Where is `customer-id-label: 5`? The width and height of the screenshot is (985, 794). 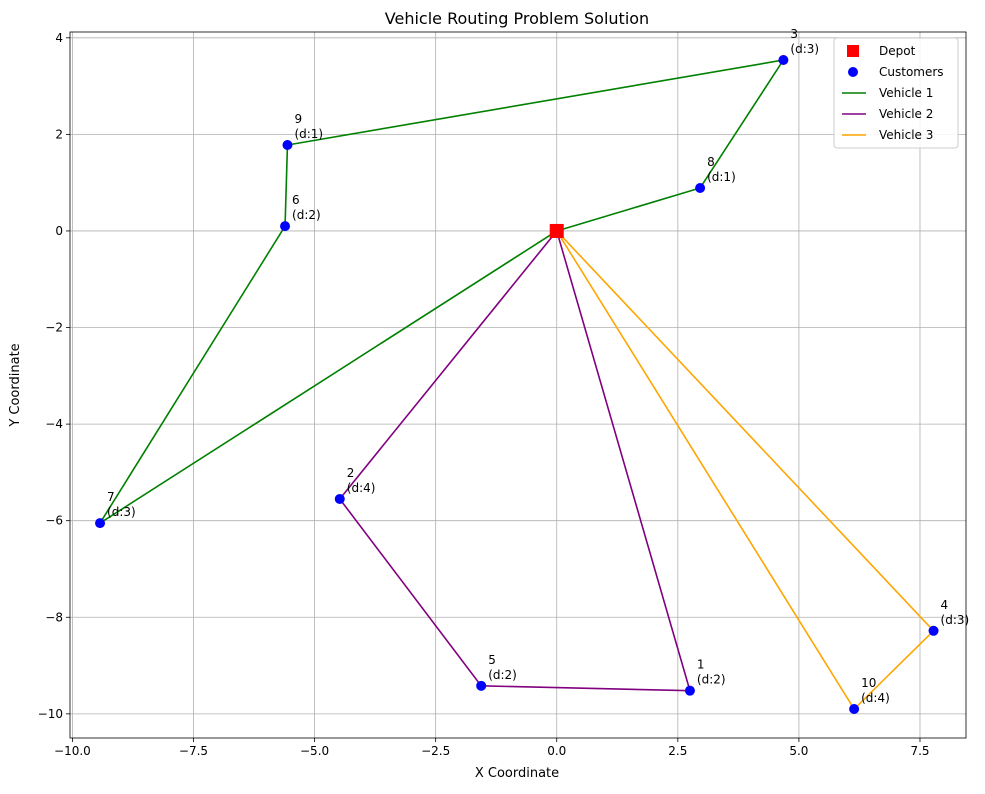
customer-id-label: 5 is located at coordinates (492, 660).